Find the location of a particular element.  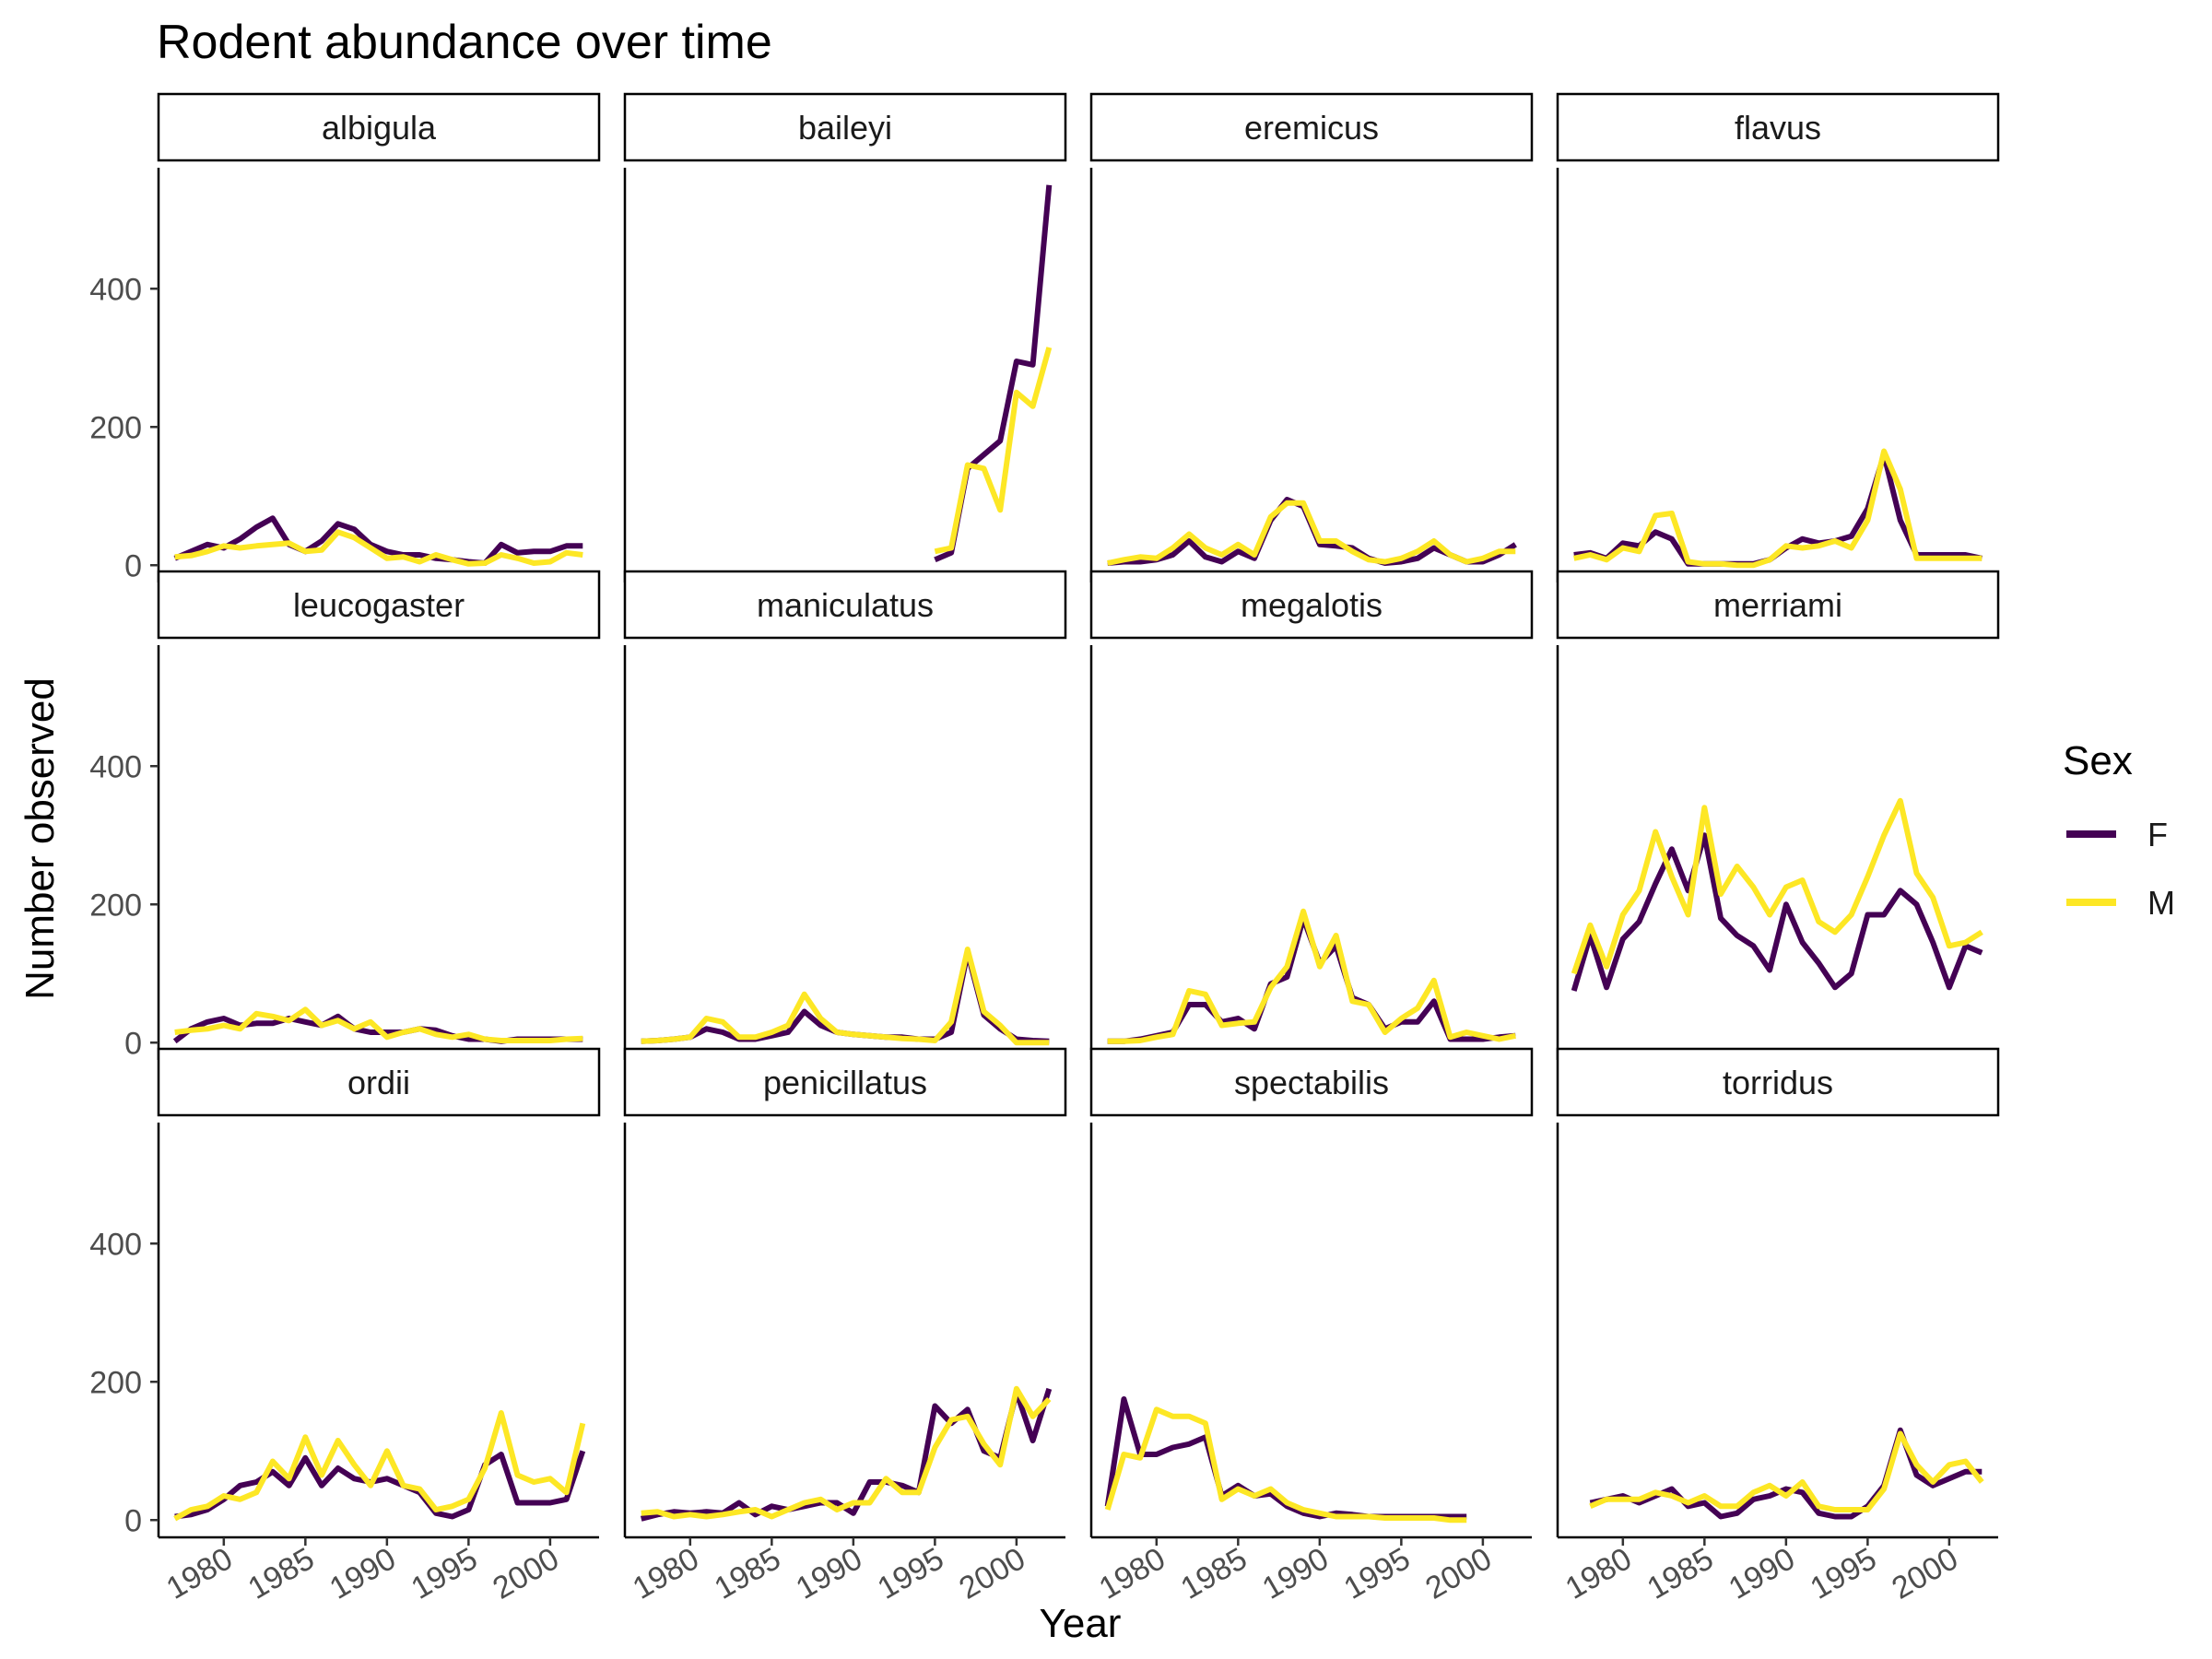

facet-panel-merriami: merriami is located at coordinates (1778, 815).